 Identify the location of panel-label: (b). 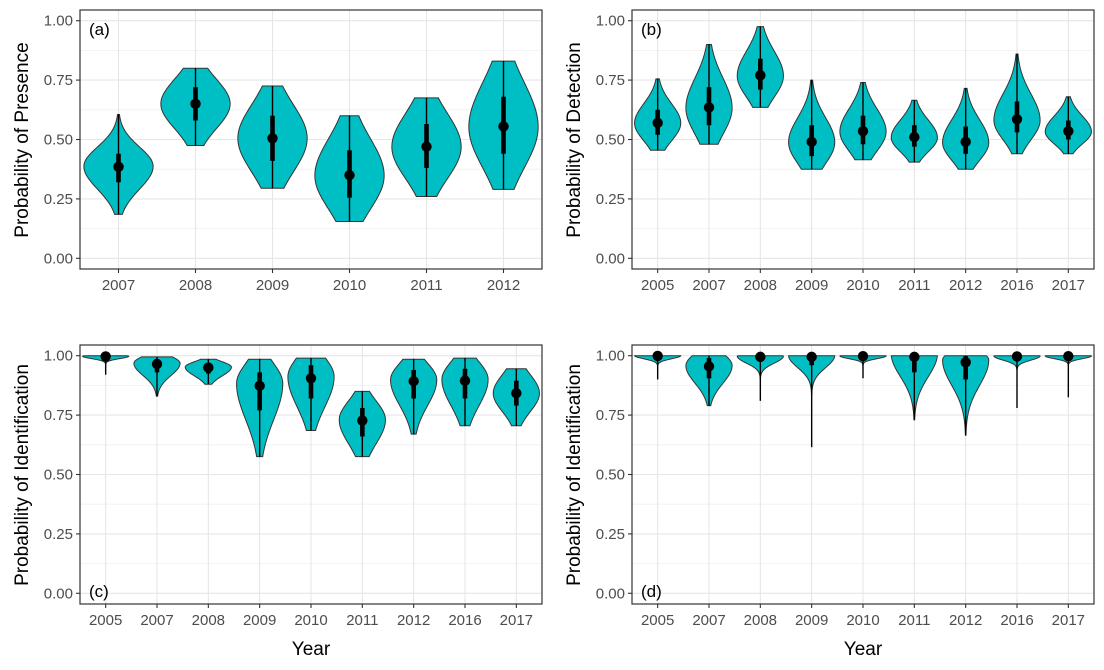
(651, 29).